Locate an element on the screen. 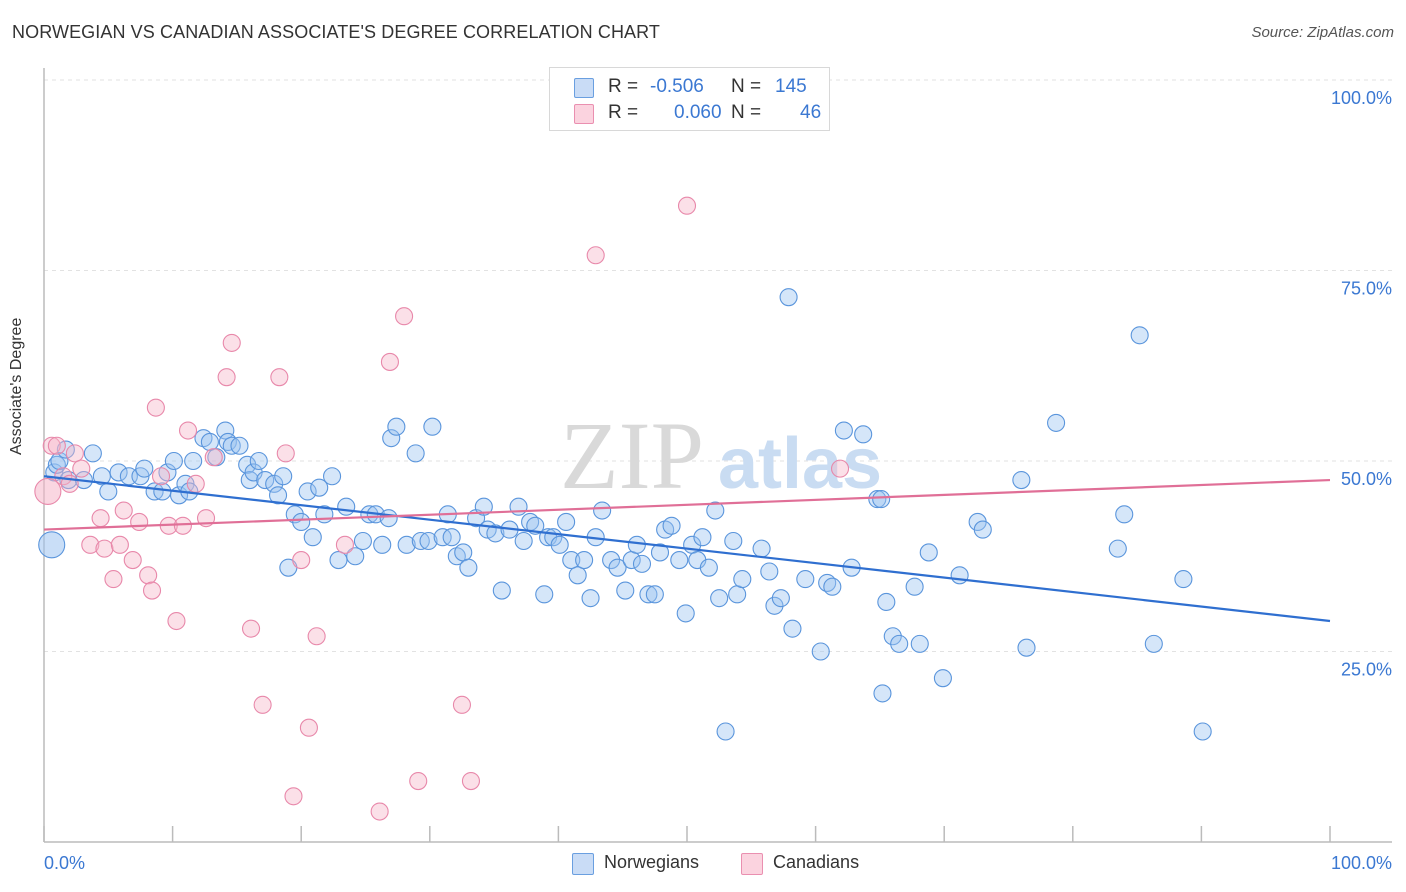  x-tick-label-max: 100.0% is located at coordinates (1361, 863).